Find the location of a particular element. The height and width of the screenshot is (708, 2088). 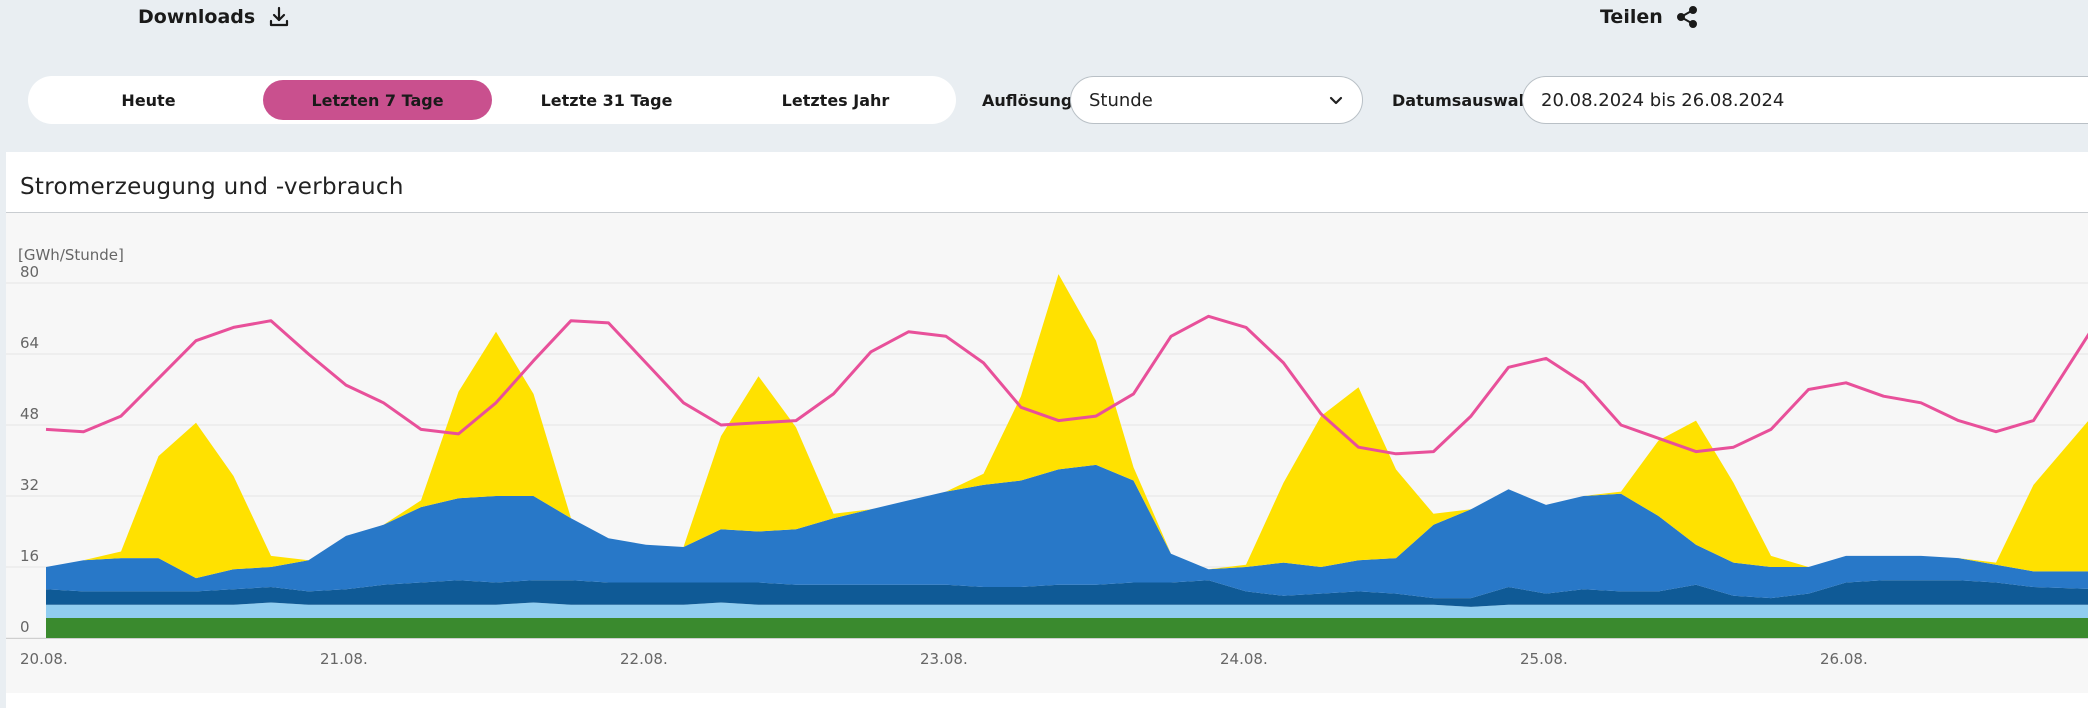

y-axis-unit-label: [GWh/Stunde] is located at coordinates (71, 255).